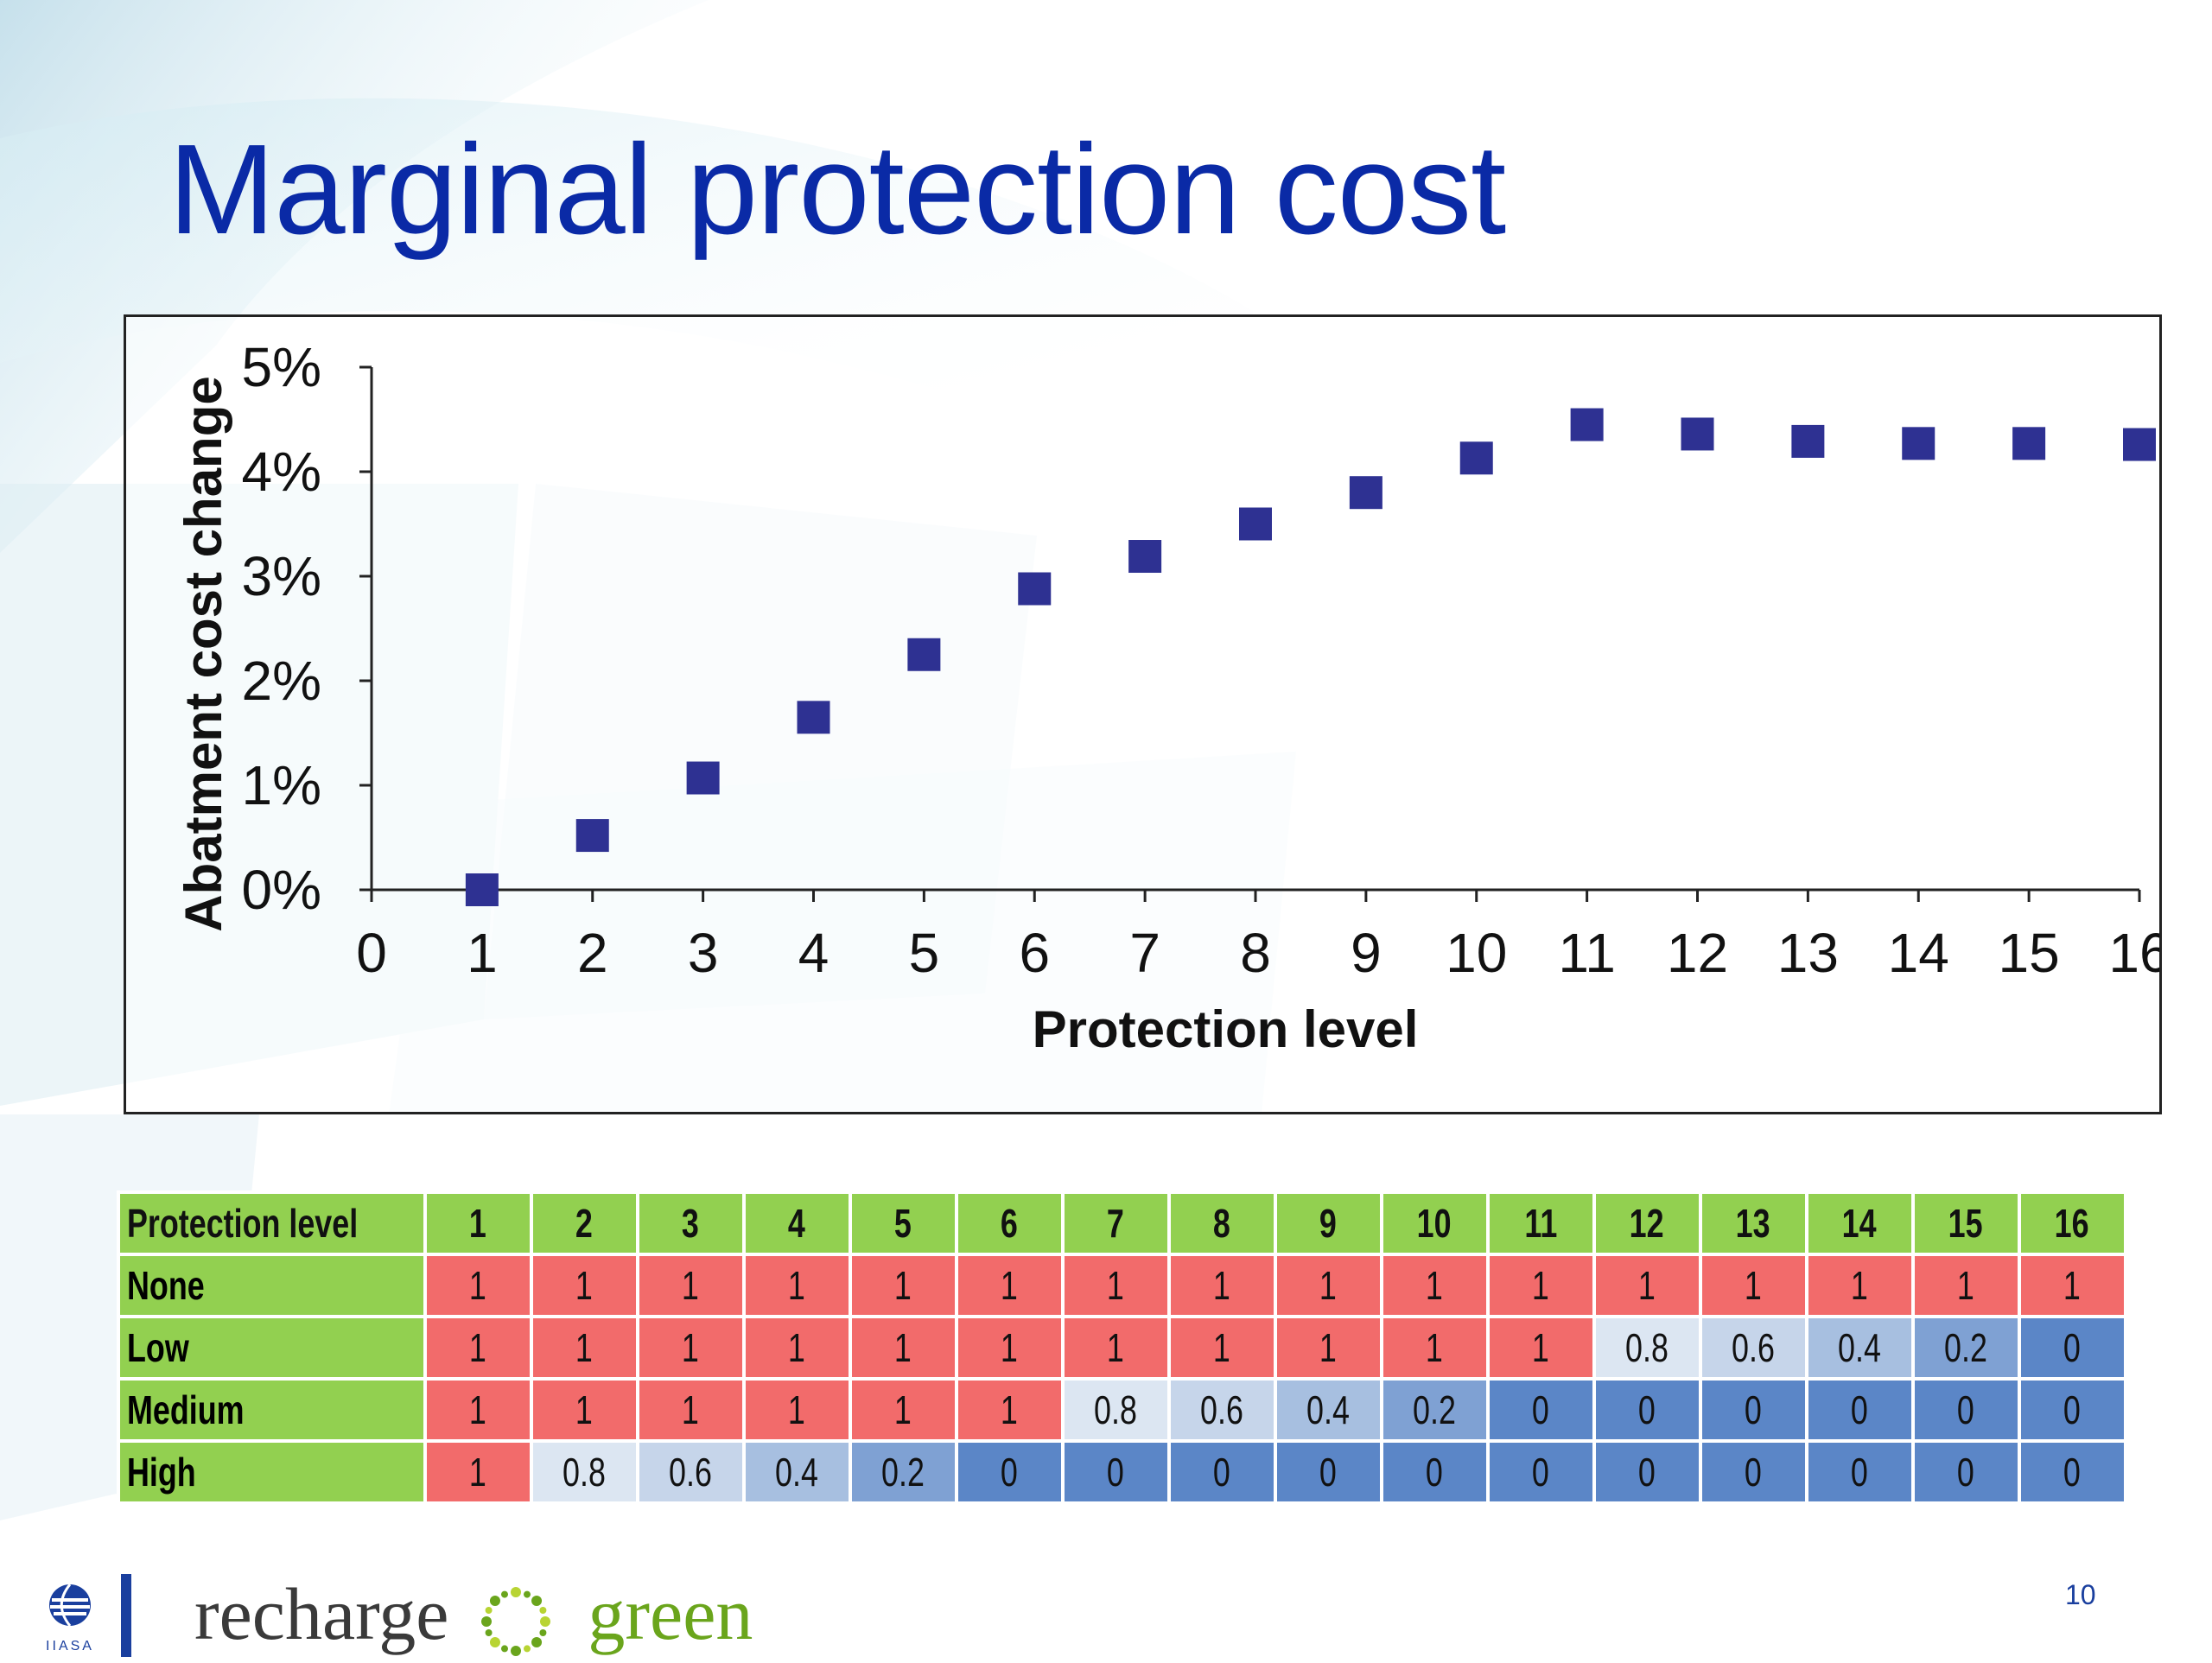 The width and height of the screenshot is (2212, 1663). What do you see at coordinates (703, 953) in the screenshot?
I see `x-tick-label: 3` at bounding box center [703, 953].